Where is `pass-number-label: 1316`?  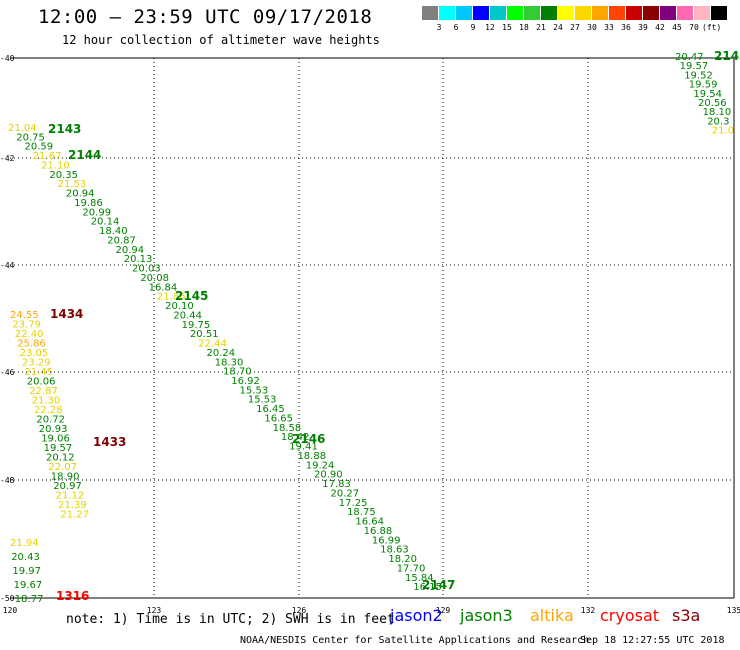
pass-number-label: 1316 is located at coordinates (72, 596).